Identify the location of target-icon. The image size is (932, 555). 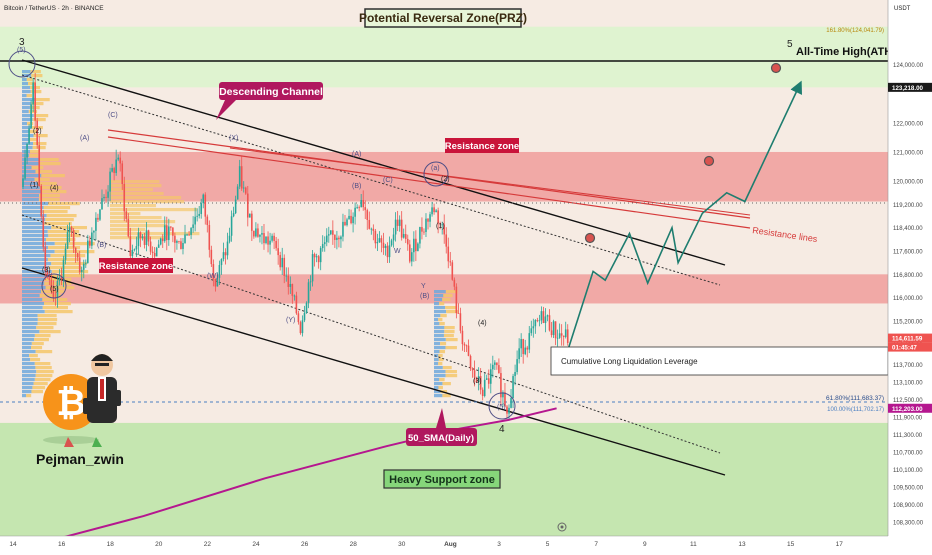
(590, 238).